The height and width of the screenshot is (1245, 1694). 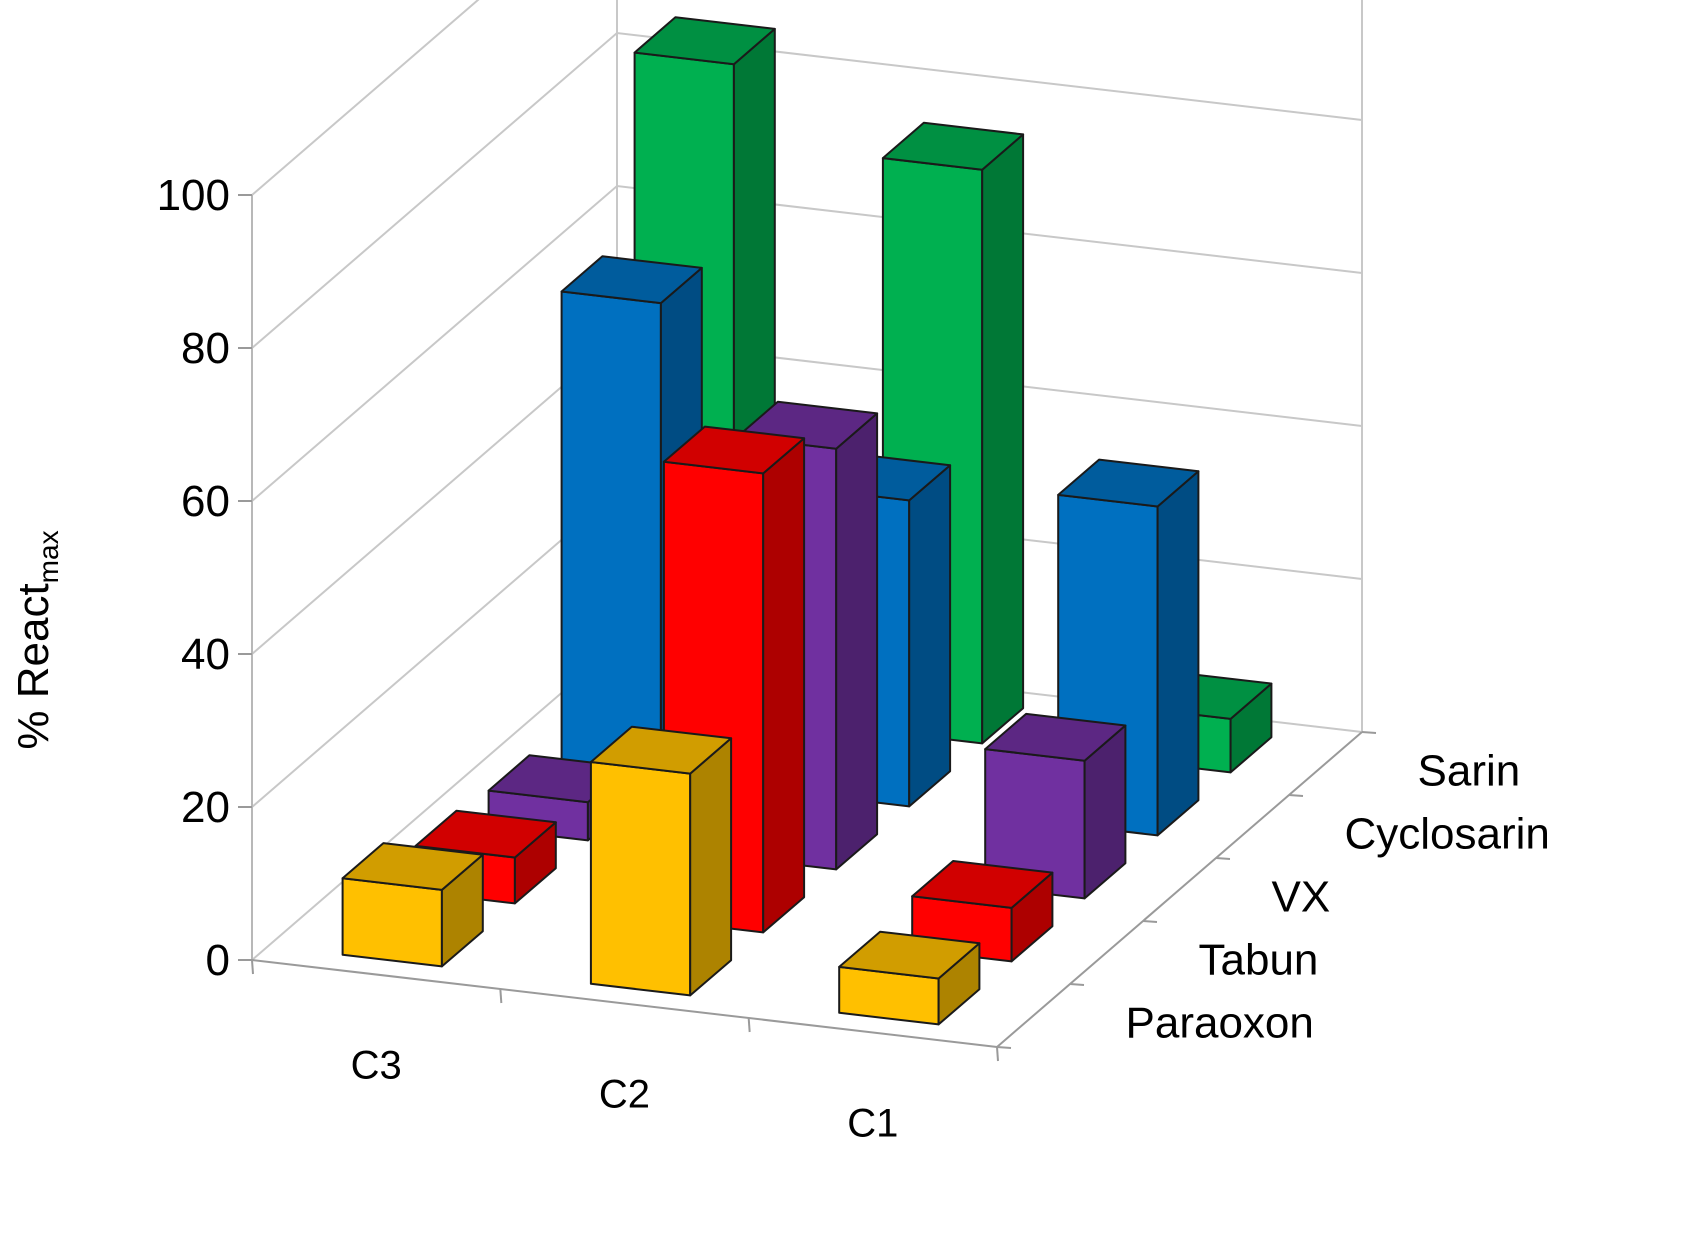 What do you see at coordinates (376, 1066) in the screenshot?
I see `x-tick-label: C3` at bounding box center [376, 1066].